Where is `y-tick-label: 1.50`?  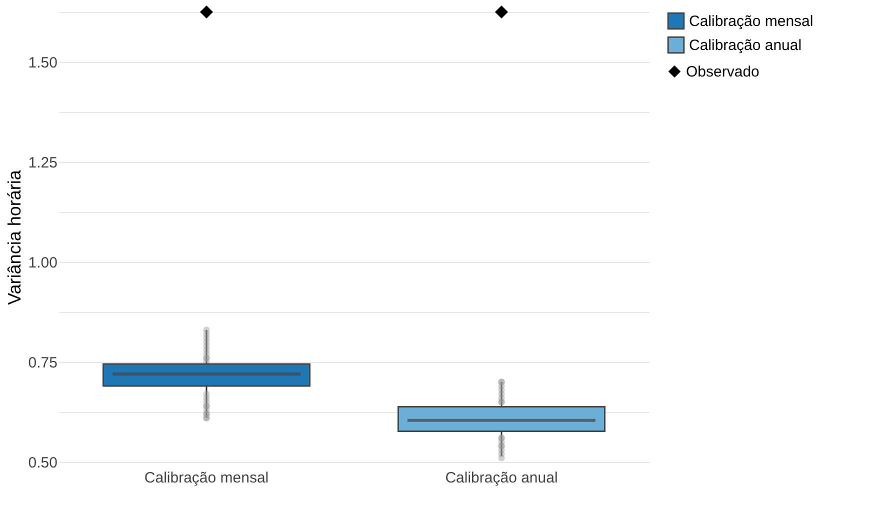 y-tick-label: 1.50 is located at coordinates (43, 63).